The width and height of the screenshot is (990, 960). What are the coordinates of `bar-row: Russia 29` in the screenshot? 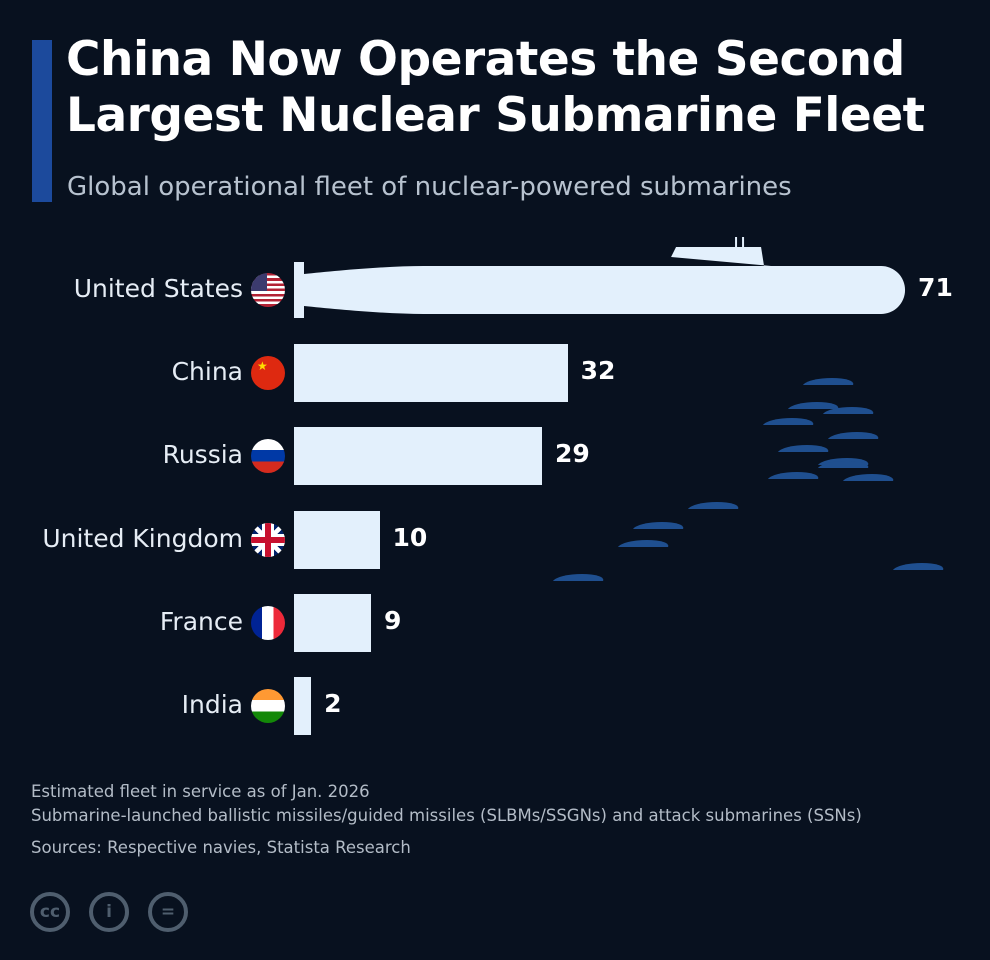 It's located at (495, 456).